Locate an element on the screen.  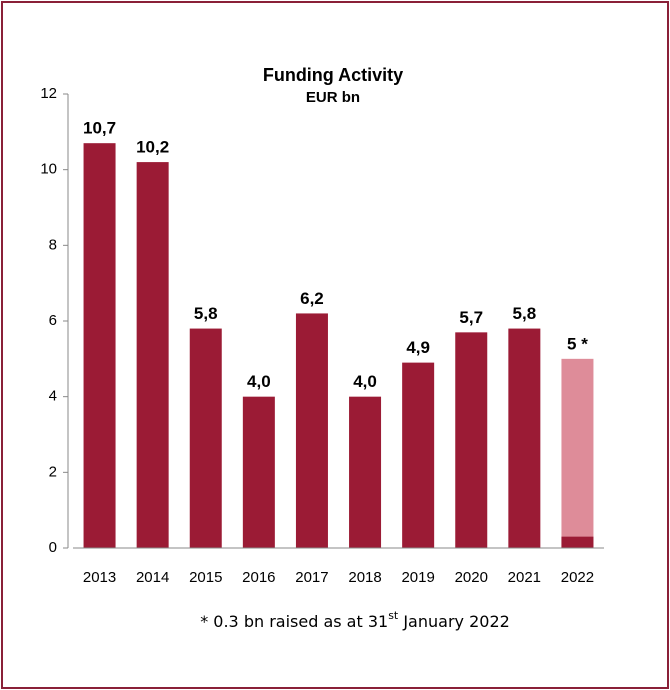
x-tick-label: 2022 is located at coordinates (577, 577).